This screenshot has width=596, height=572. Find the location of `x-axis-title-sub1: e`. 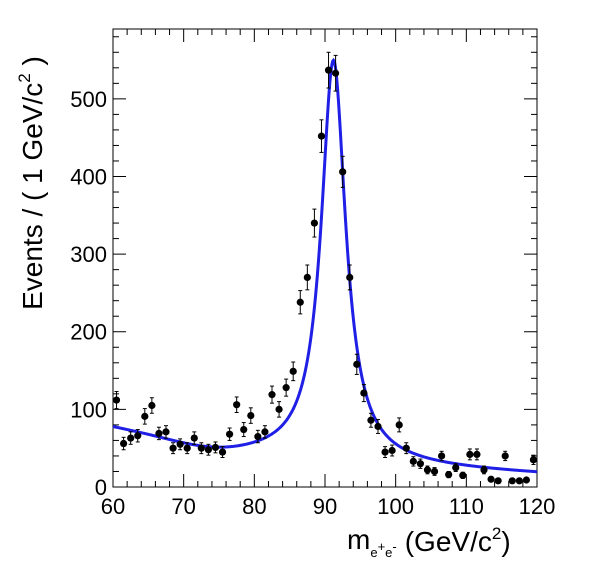

x-axis-title-sub1: e is located at coordinates (373, 552).